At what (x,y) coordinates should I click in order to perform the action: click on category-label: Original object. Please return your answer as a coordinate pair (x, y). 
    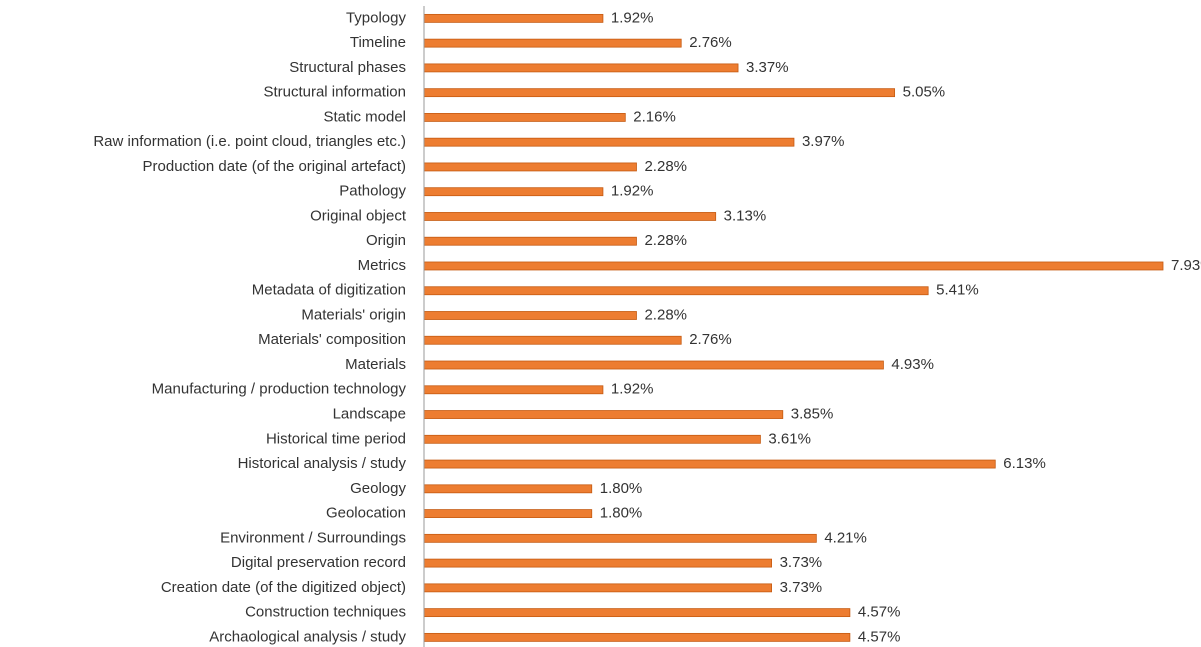
    Looking at the image, I should click on (358, 215).